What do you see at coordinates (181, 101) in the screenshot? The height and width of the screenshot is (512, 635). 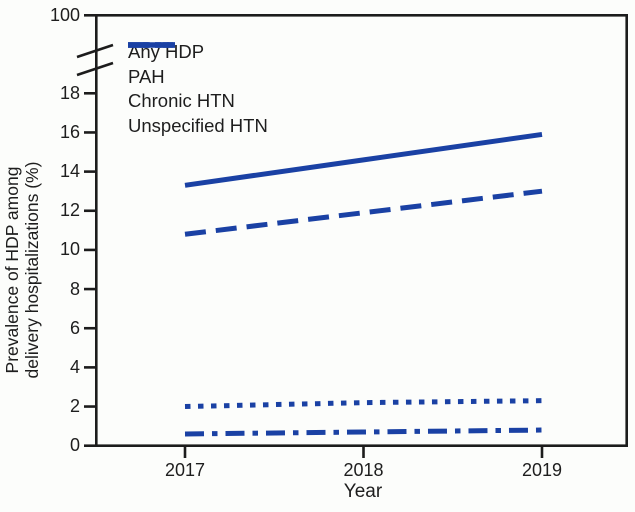 I see `legend-label-chronic-htn: Chronic HTN` at bounding box center [181, 101].